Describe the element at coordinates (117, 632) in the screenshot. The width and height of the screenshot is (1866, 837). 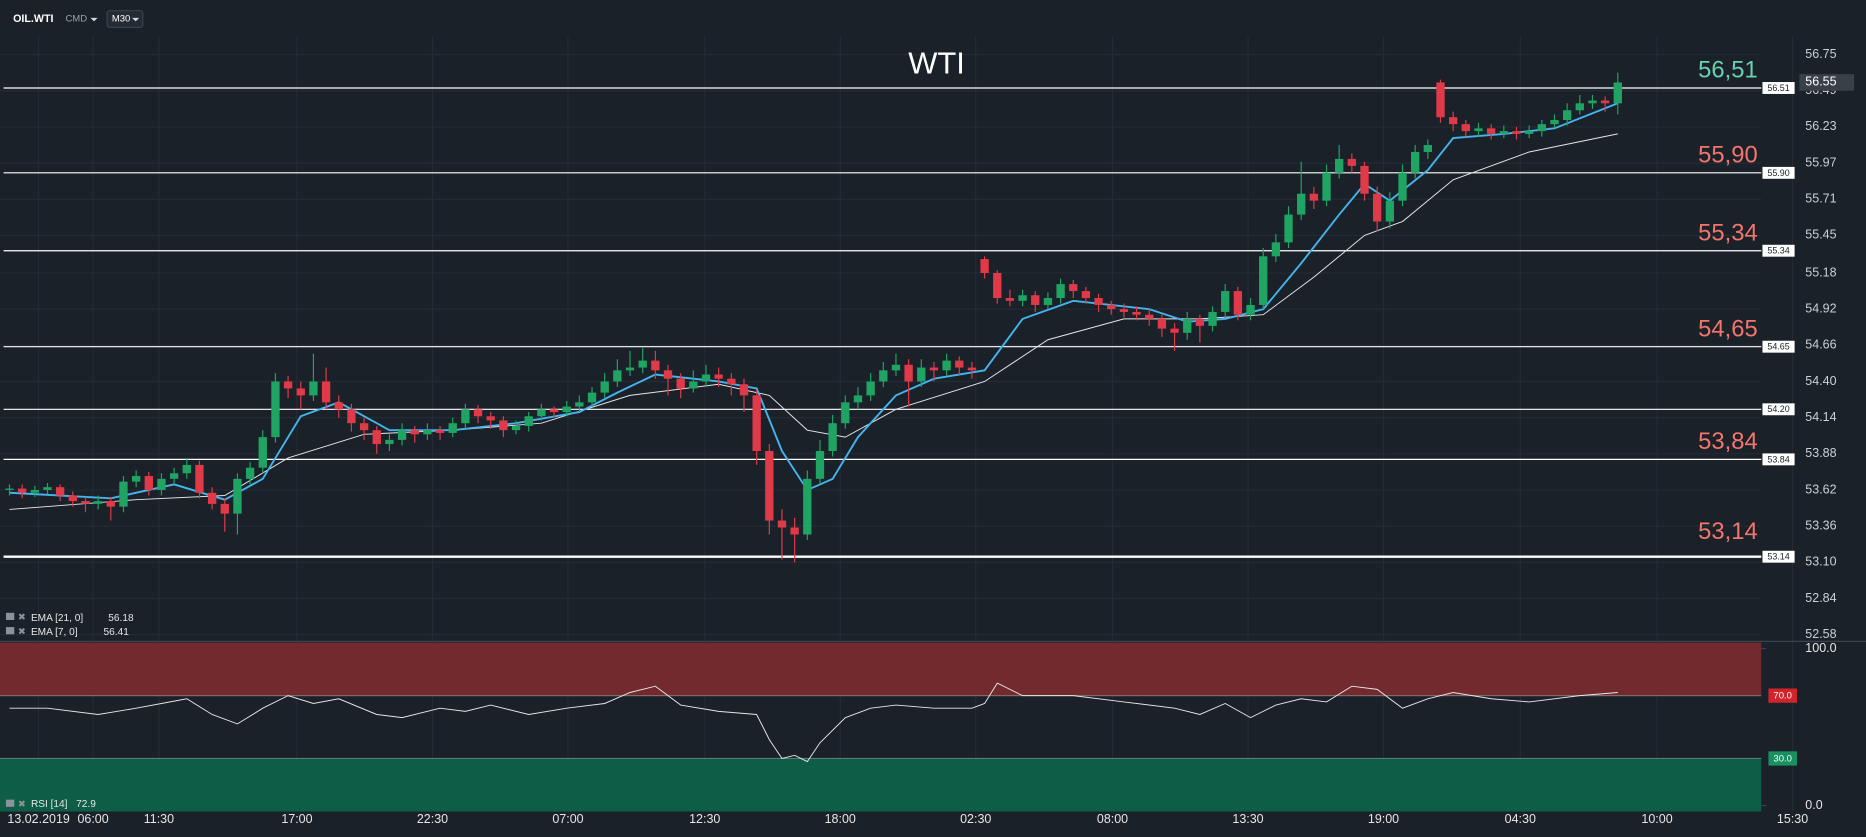
I see `legend-value: 56.41` at that location.